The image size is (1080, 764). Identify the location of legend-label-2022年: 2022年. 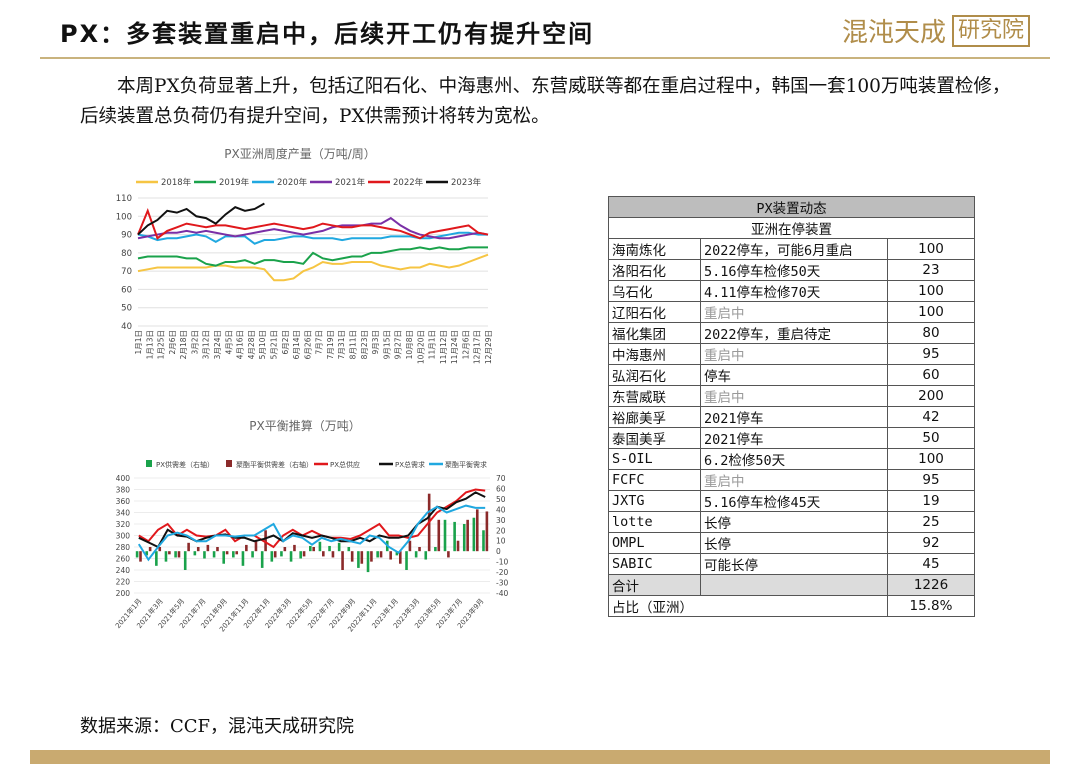
(408, 182).